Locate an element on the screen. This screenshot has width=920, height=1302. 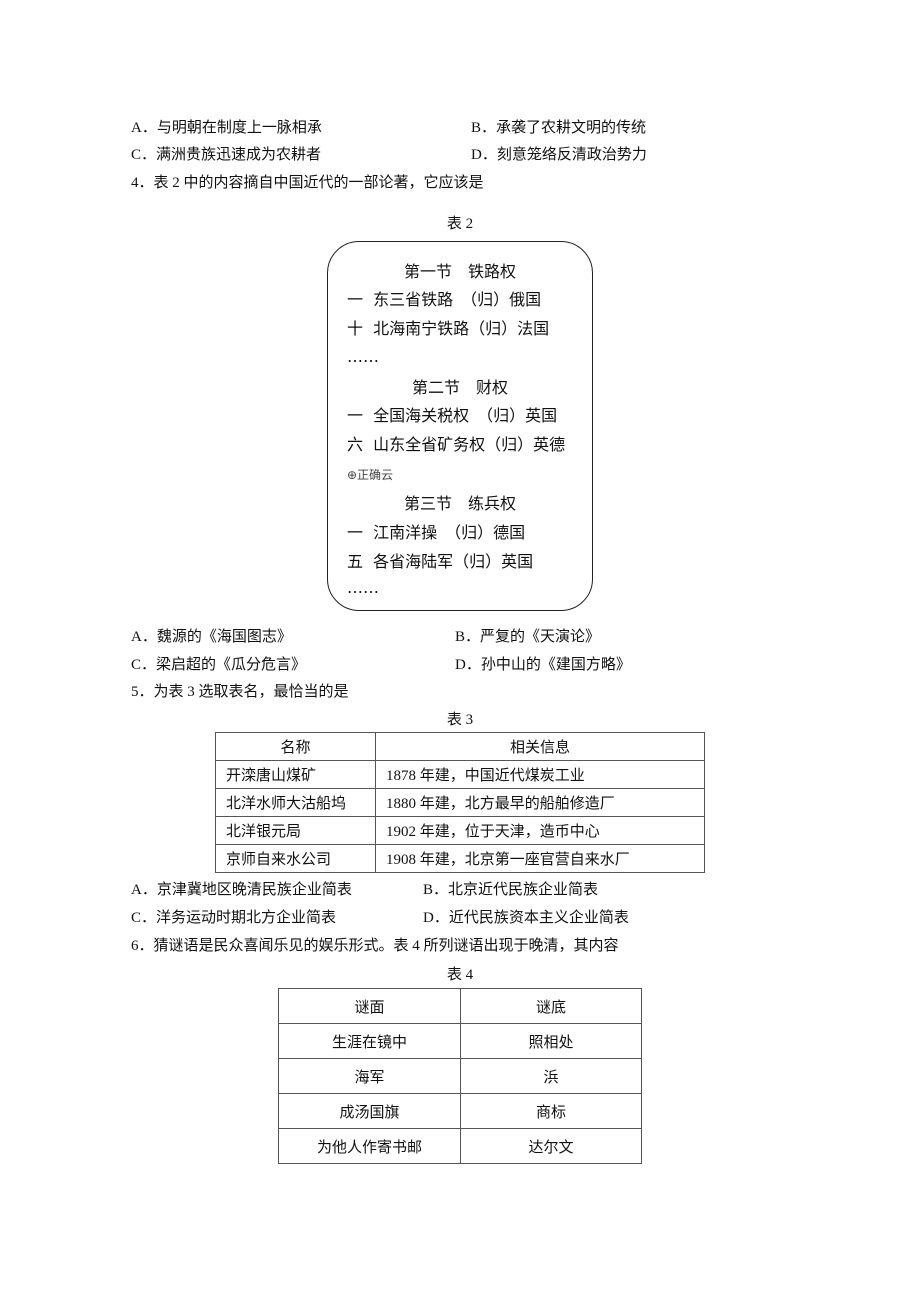
cell: 开滦唐山煤矿 is located at coordinates (295, 774).